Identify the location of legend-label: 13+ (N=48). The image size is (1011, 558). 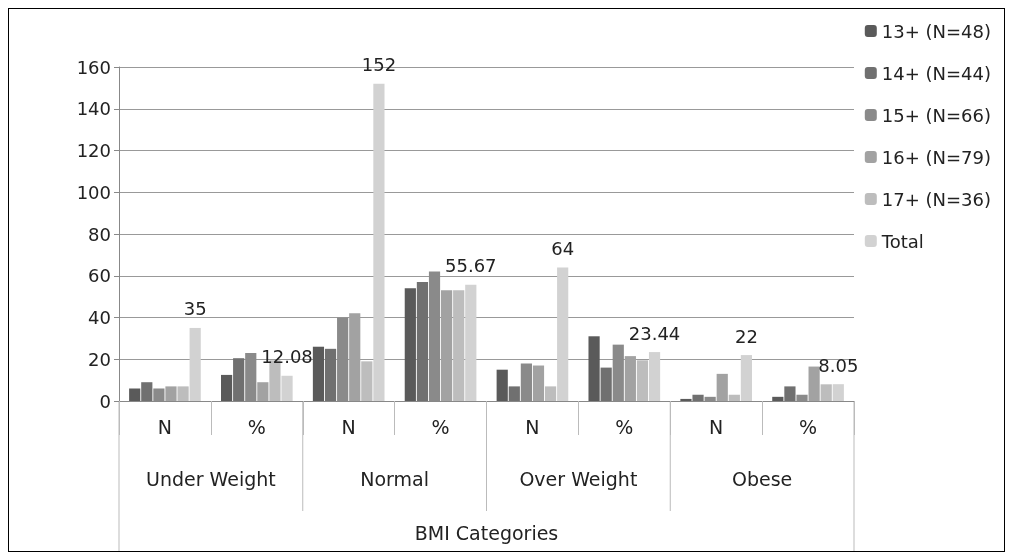
(936, 31).